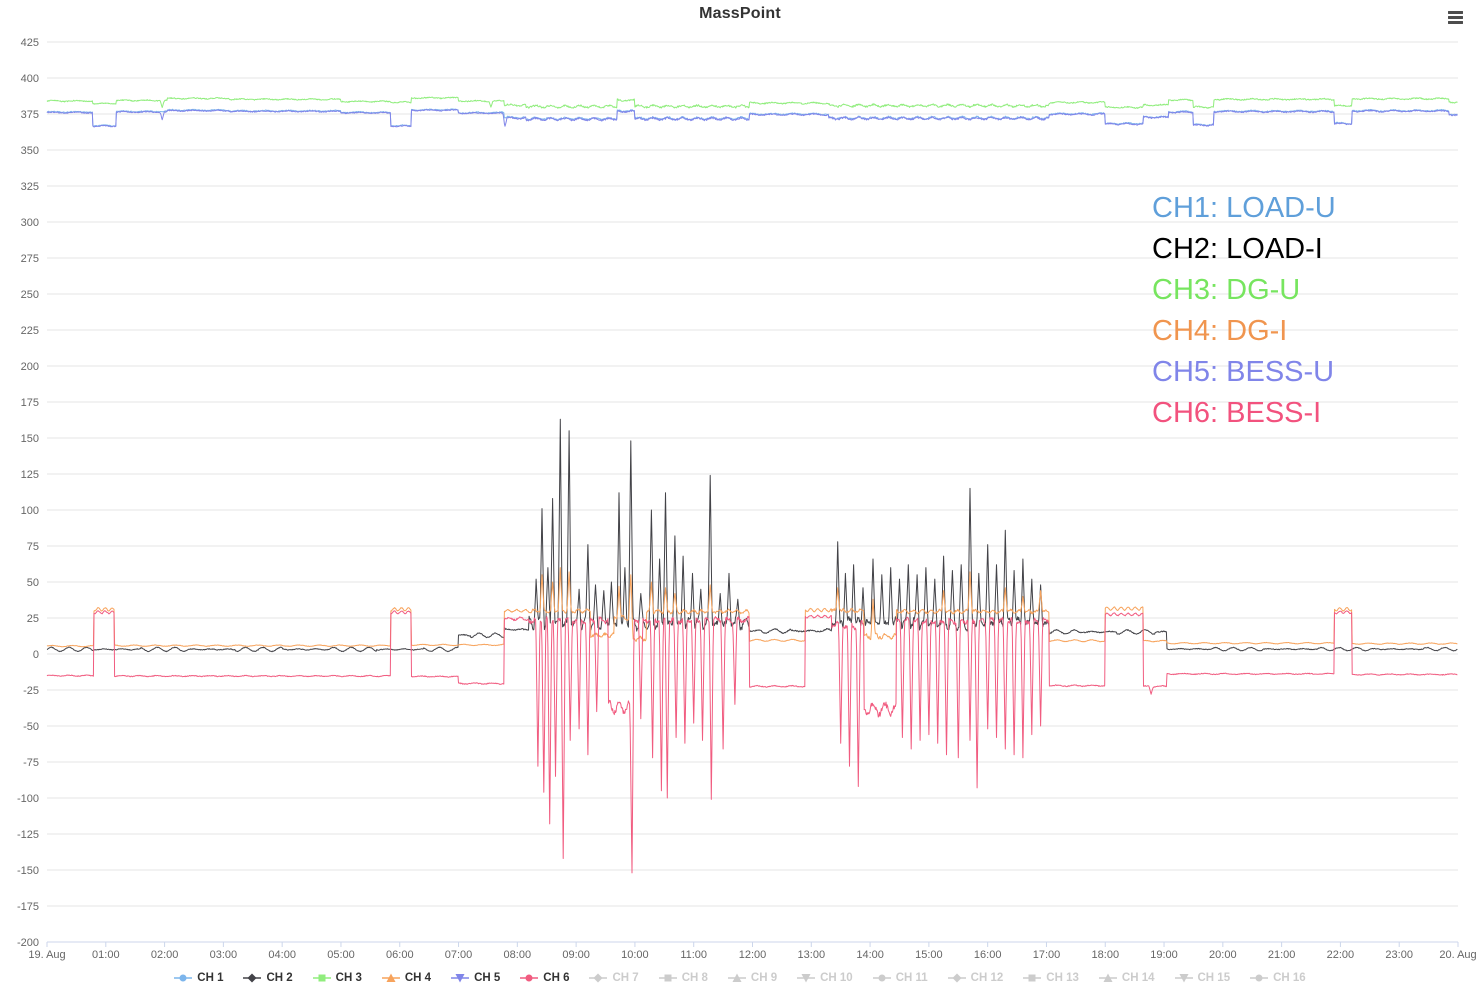 This screenshot has width=1480, height=1003. I want to click on x-axis-label: 13:00, so click(812, 955).